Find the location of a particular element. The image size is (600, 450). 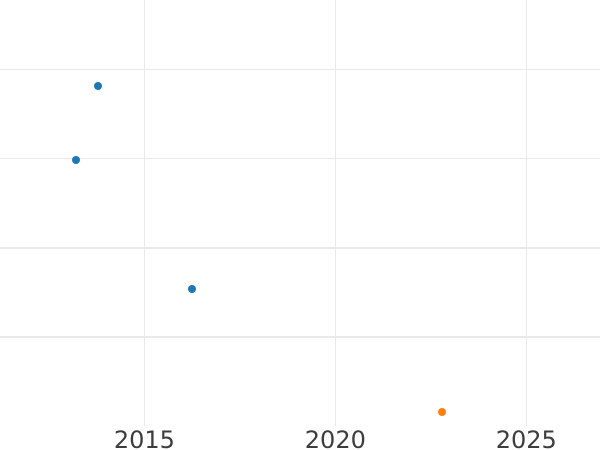

x-tick-label: 2020 is located at coordinates (335, 438).